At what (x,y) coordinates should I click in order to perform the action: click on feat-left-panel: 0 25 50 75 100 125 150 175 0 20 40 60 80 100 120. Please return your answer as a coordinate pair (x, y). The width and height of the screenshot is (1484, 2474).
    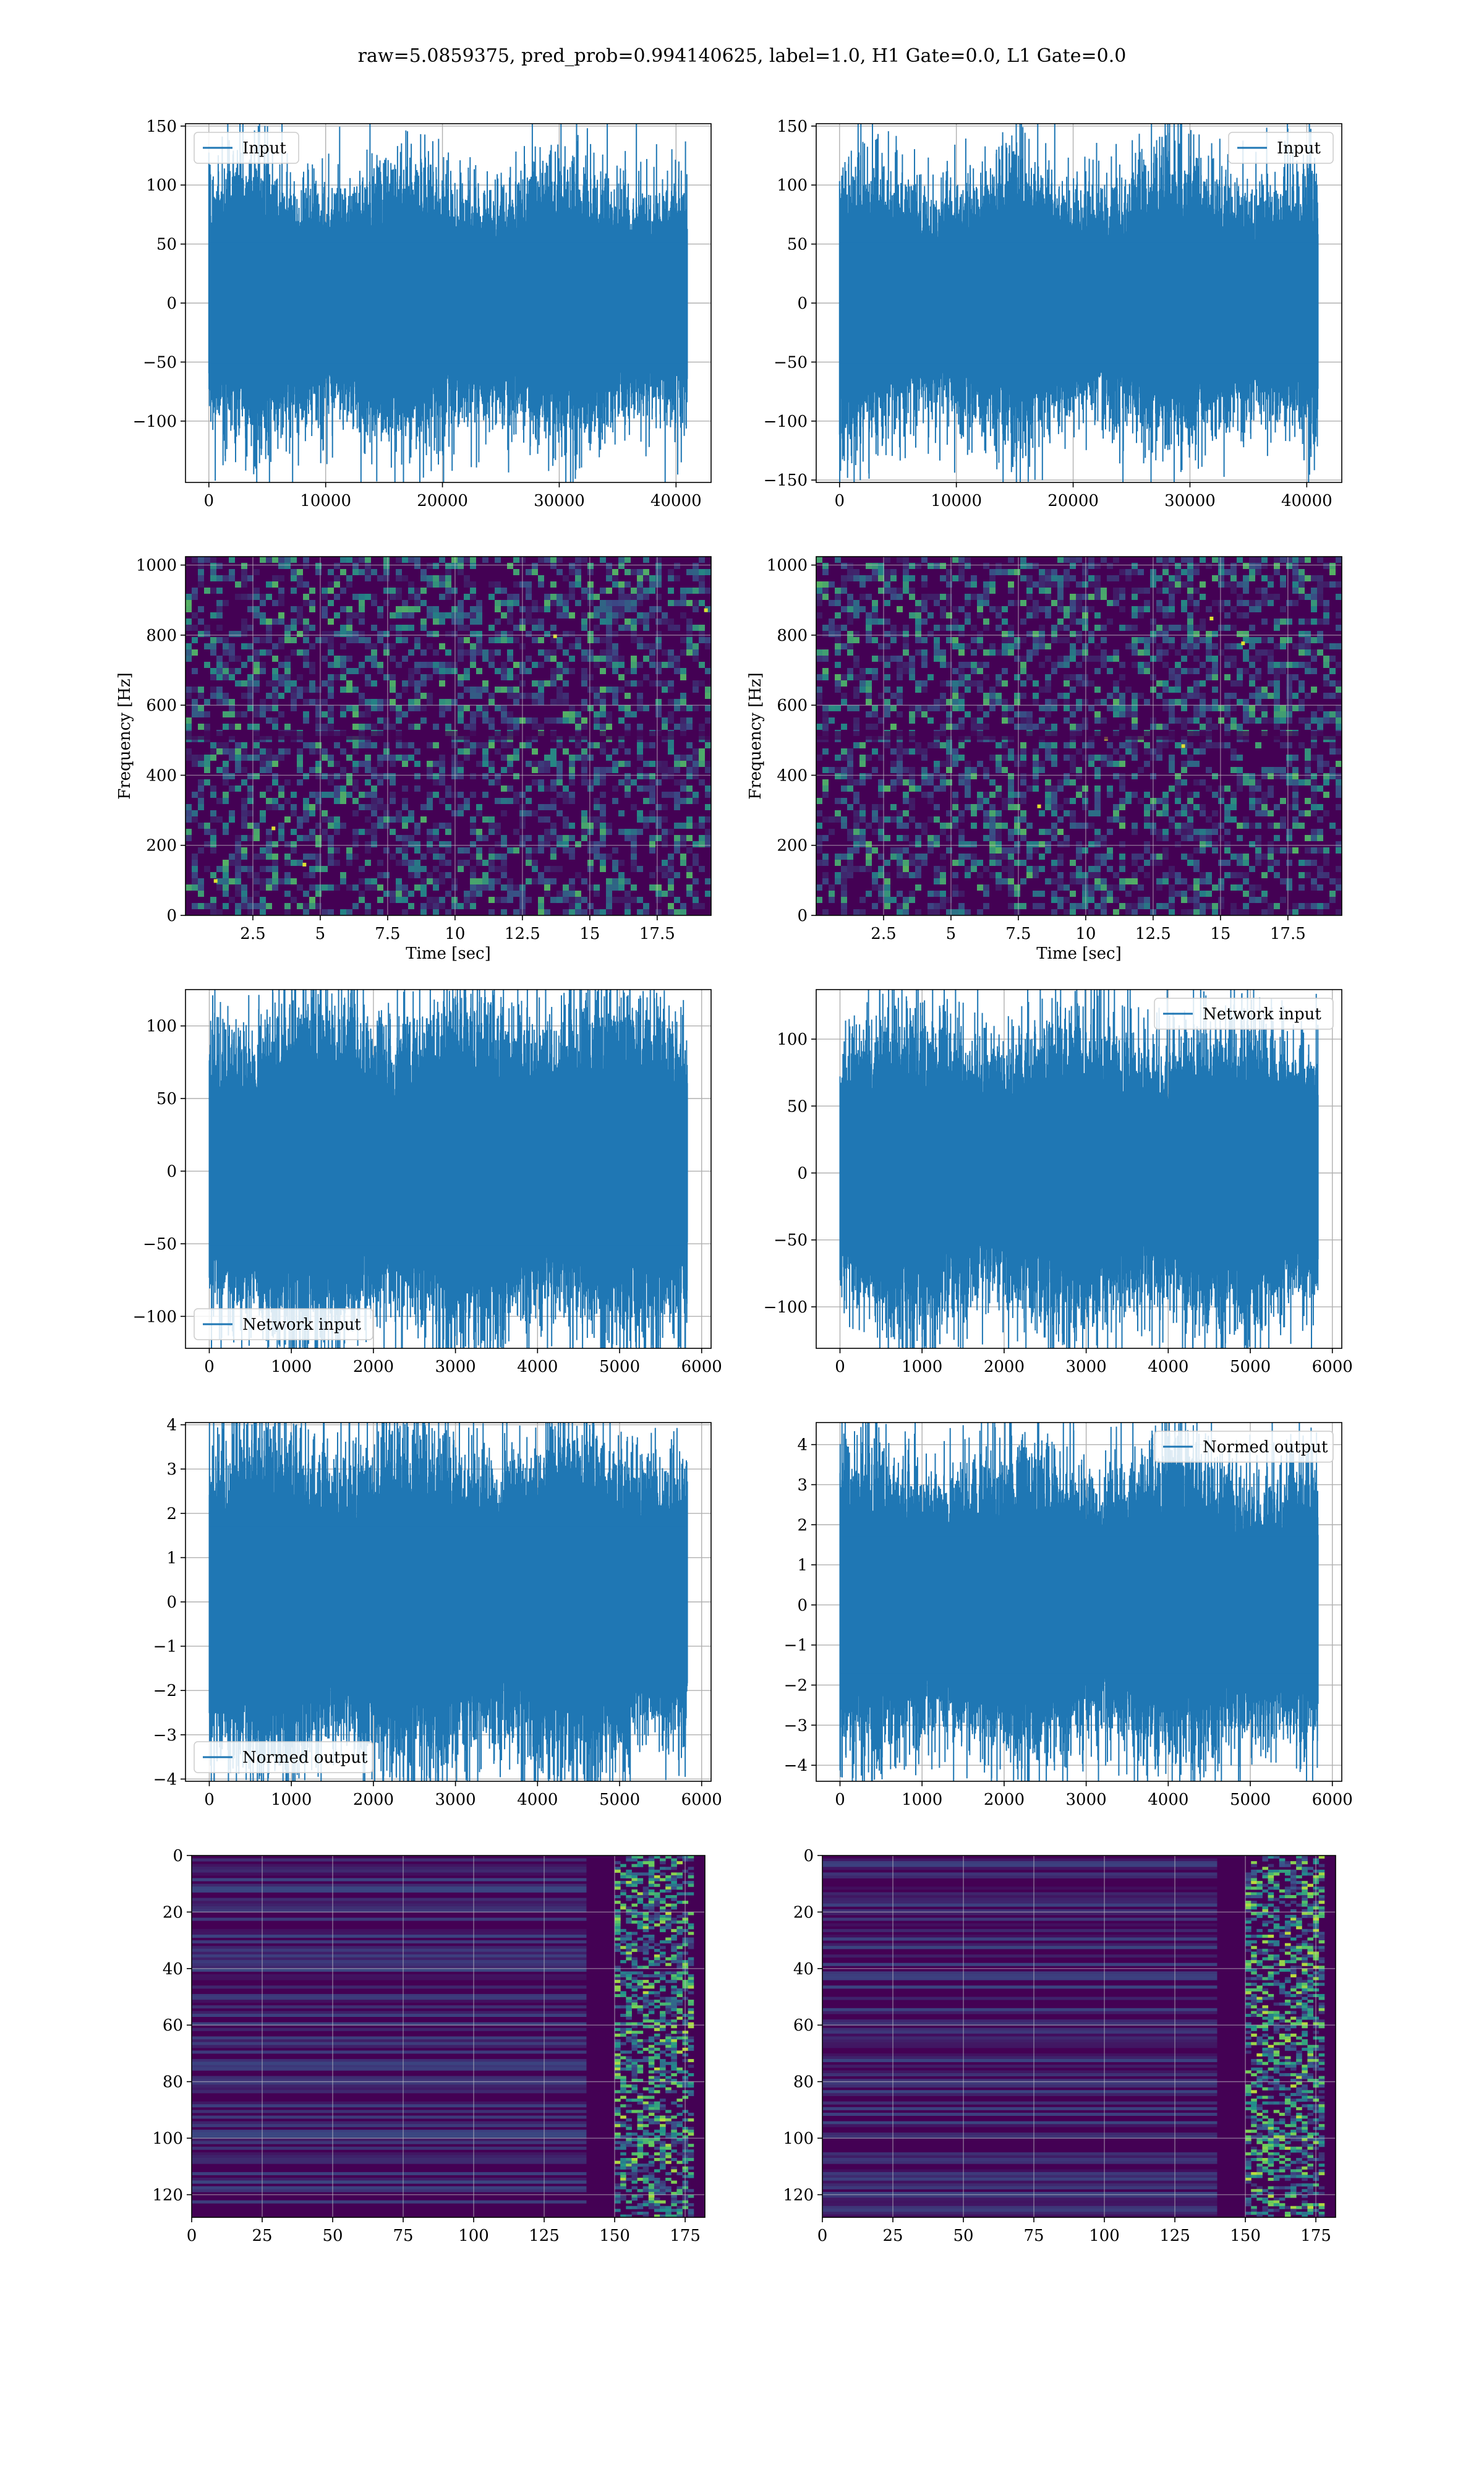
    Looking at the image, I should click on (429, 2046).